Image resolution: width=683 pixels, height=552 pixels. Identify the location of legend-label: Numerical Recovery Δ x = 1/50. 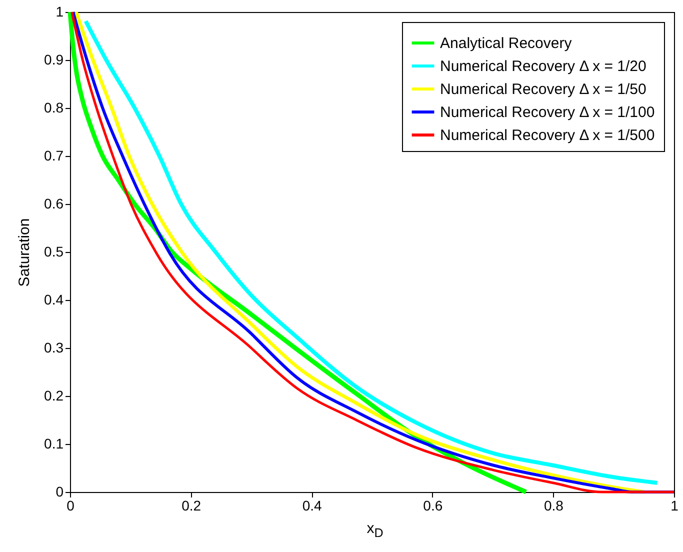
(543, 89).